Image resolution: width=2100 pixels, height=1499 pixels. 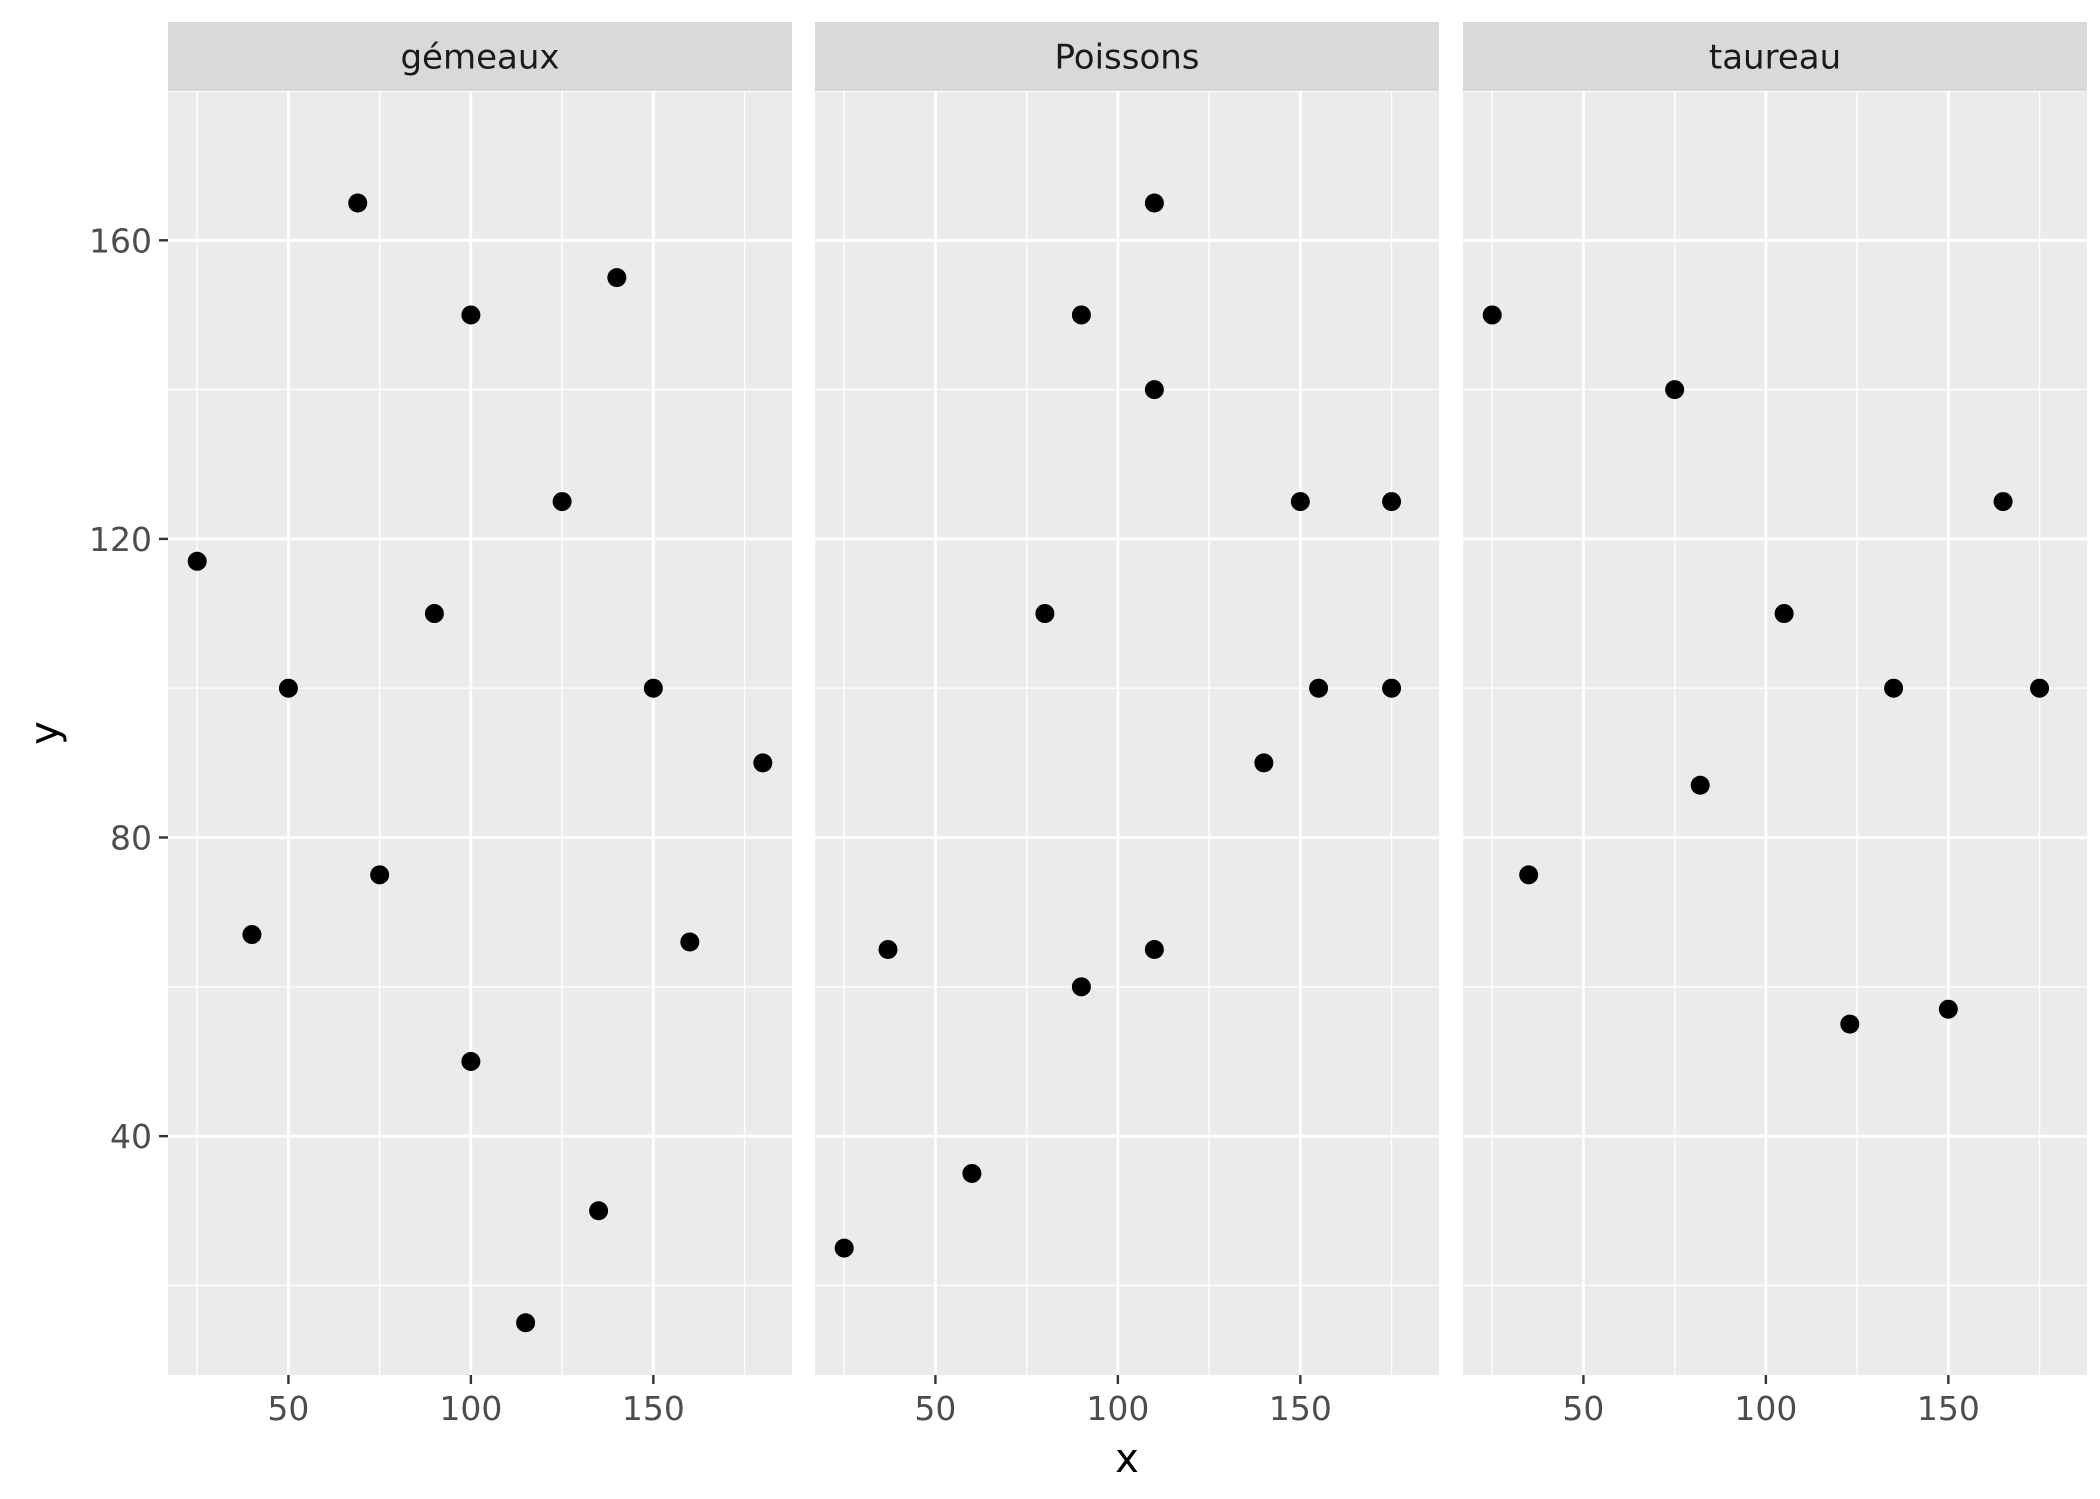 I want to click on facet-strip-label: Poissons, so click(x=1126, y=58).